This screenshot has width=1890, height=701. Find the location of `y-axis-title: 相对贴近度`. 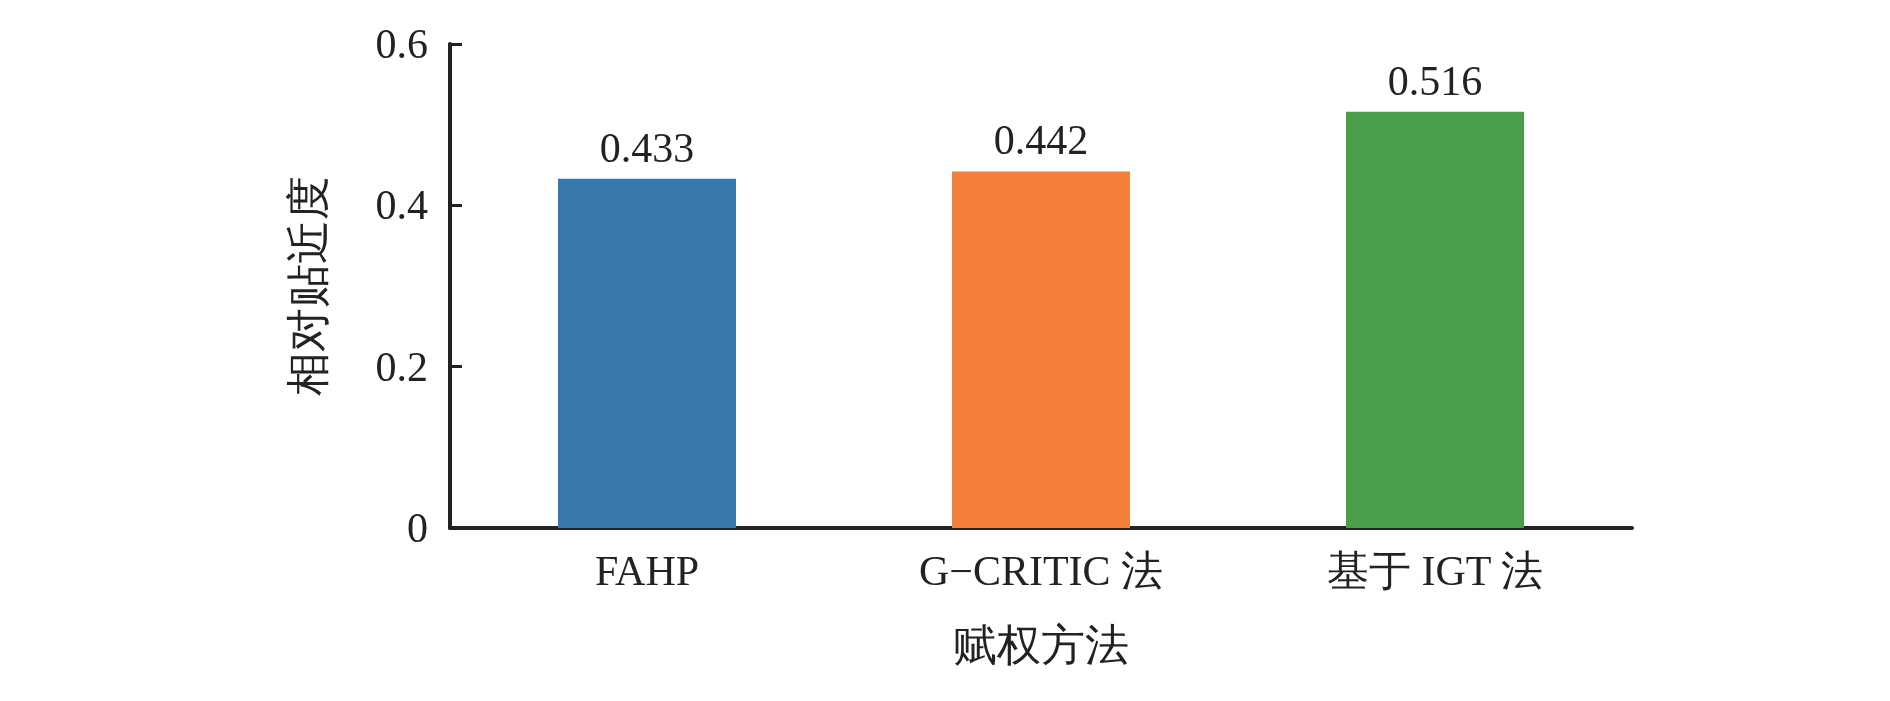

y-axis-title: 相对贴近度 is located at coordinates (308, 286).